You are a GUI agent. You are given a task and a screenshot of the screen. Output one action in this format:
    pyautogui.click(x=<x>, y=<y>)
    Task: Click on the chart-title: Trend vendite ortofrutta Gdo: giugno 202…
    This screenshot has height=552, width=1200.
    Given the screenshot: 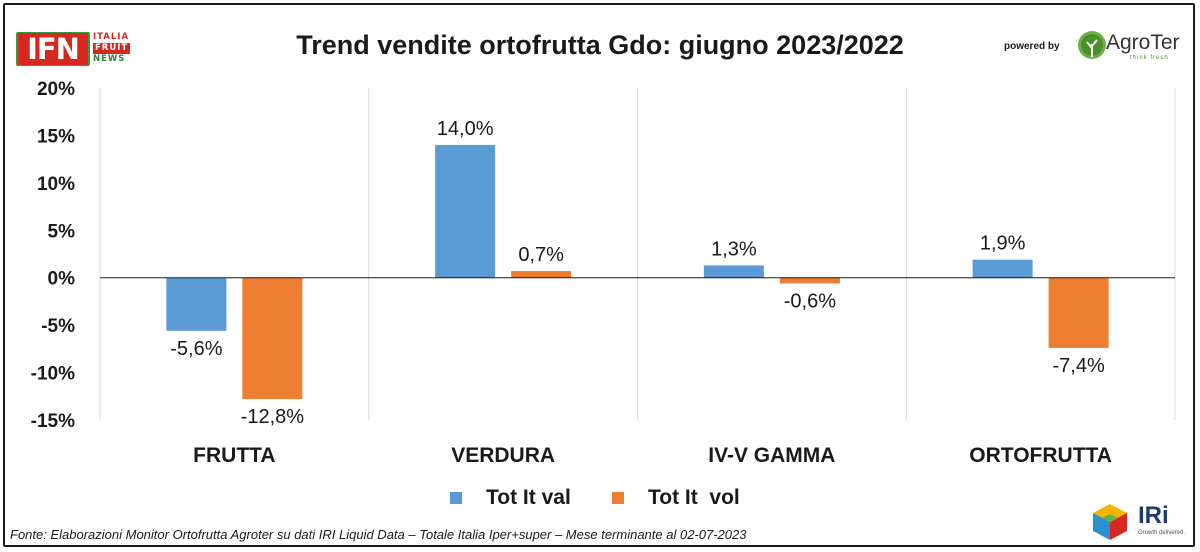 What is the action you would take?
    pyautogui.click(x=600, y=45)
    